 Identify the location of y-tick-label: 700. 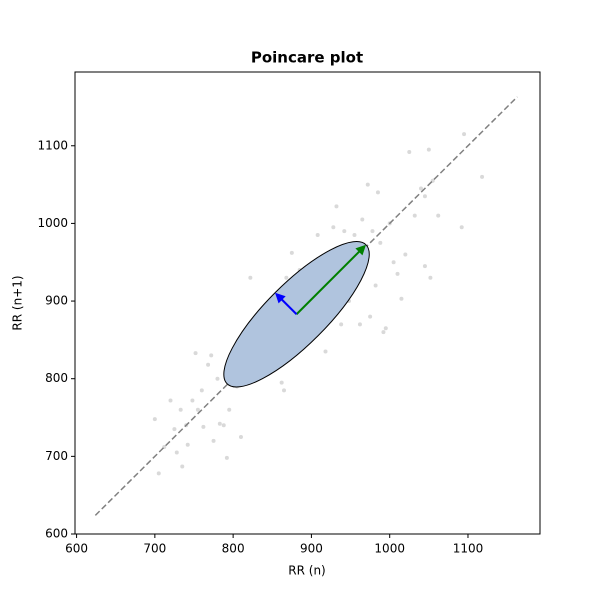
(56, 456).